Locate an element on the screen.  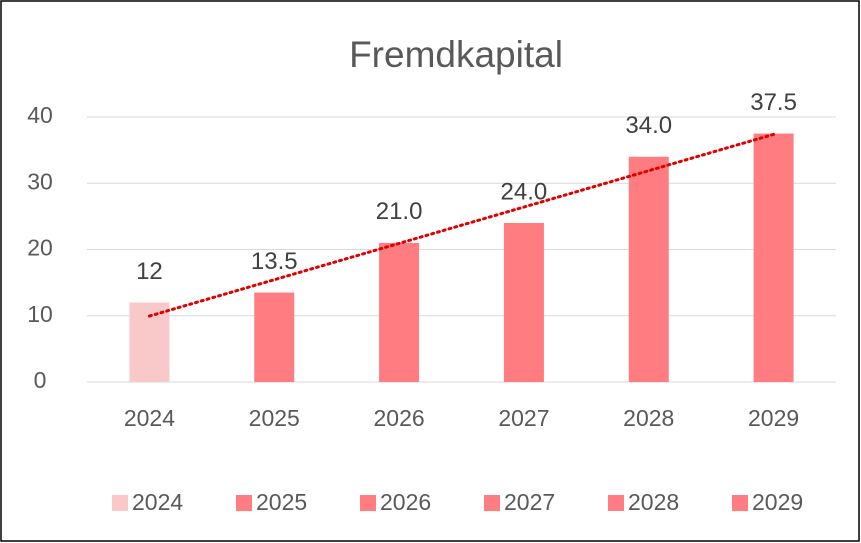
value-label: 34.0 is located at coordinates (648, 125).